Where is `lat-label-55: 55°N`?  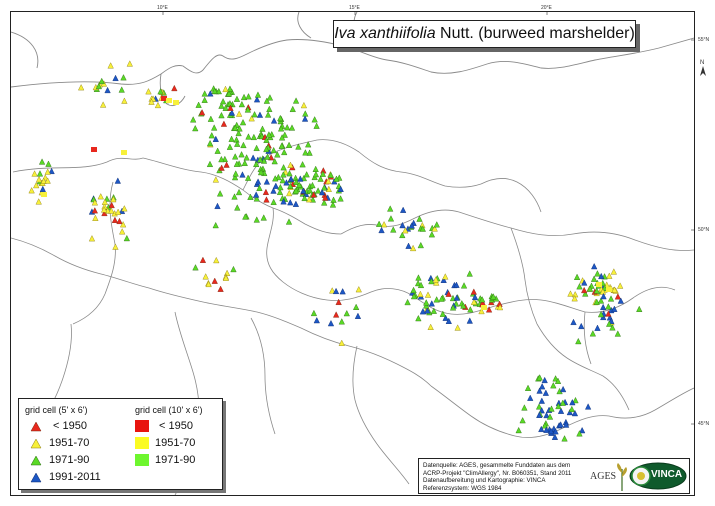 lat-label-55: 55°N is located at coordinates (704, 40).